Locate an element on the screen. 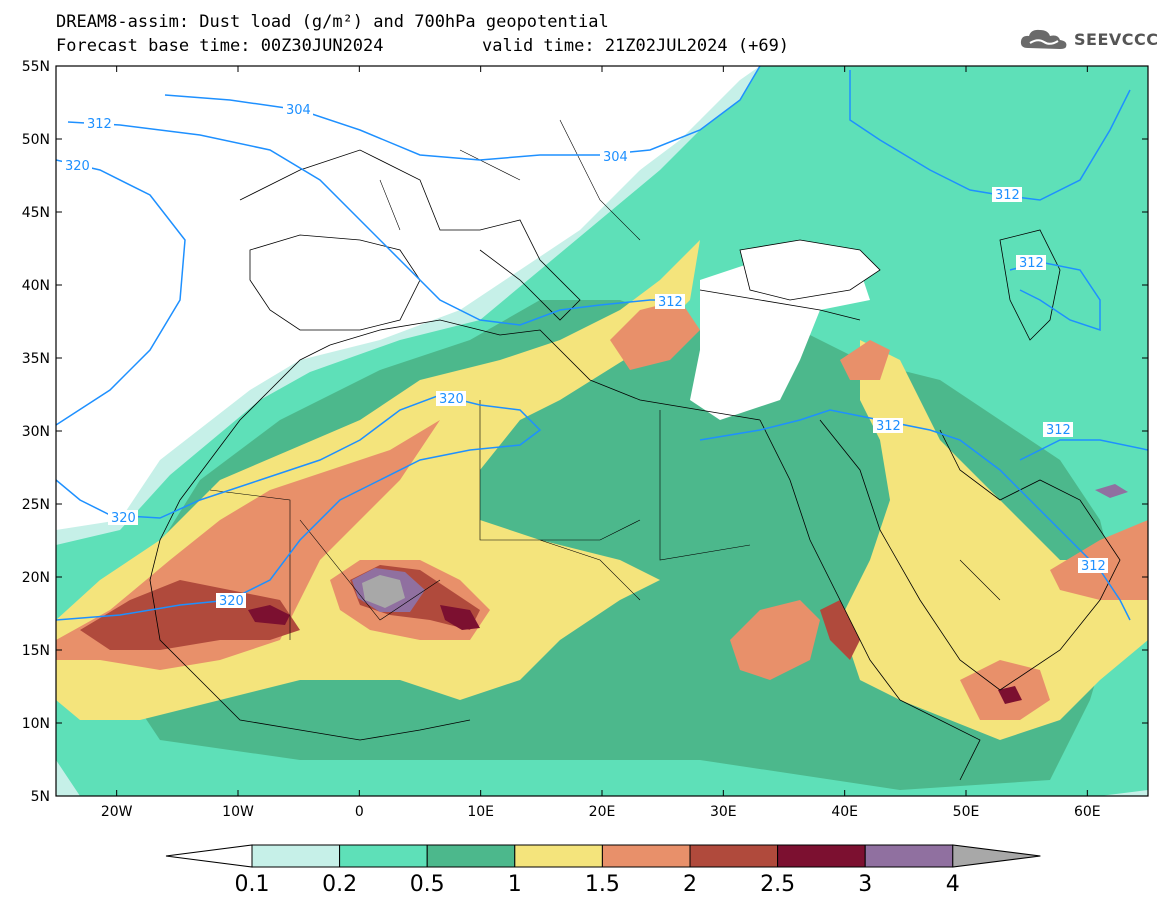 The height and width of the screenshot is (907, 1165). lat-tick-label: 5N is located at coordinates (40, 797).